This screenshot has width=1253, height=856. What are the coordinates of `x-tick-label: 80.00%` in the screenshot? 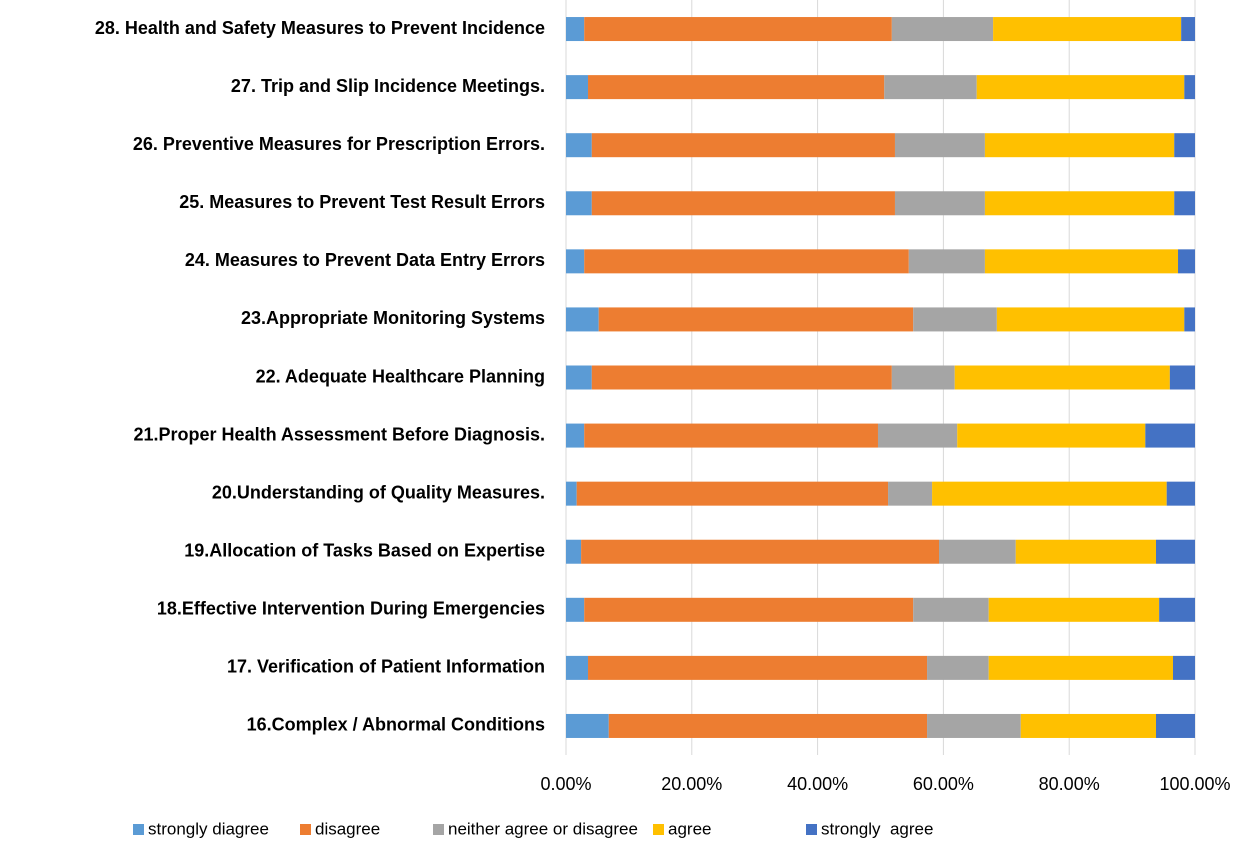 It's located at (1069, 784).